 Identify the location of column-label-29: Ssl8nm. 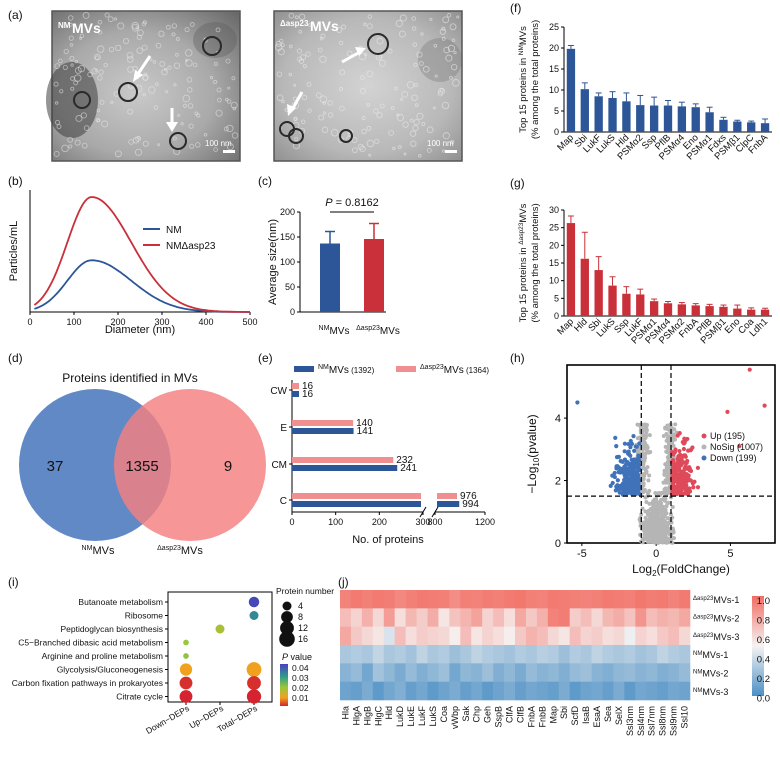
(663, 721).